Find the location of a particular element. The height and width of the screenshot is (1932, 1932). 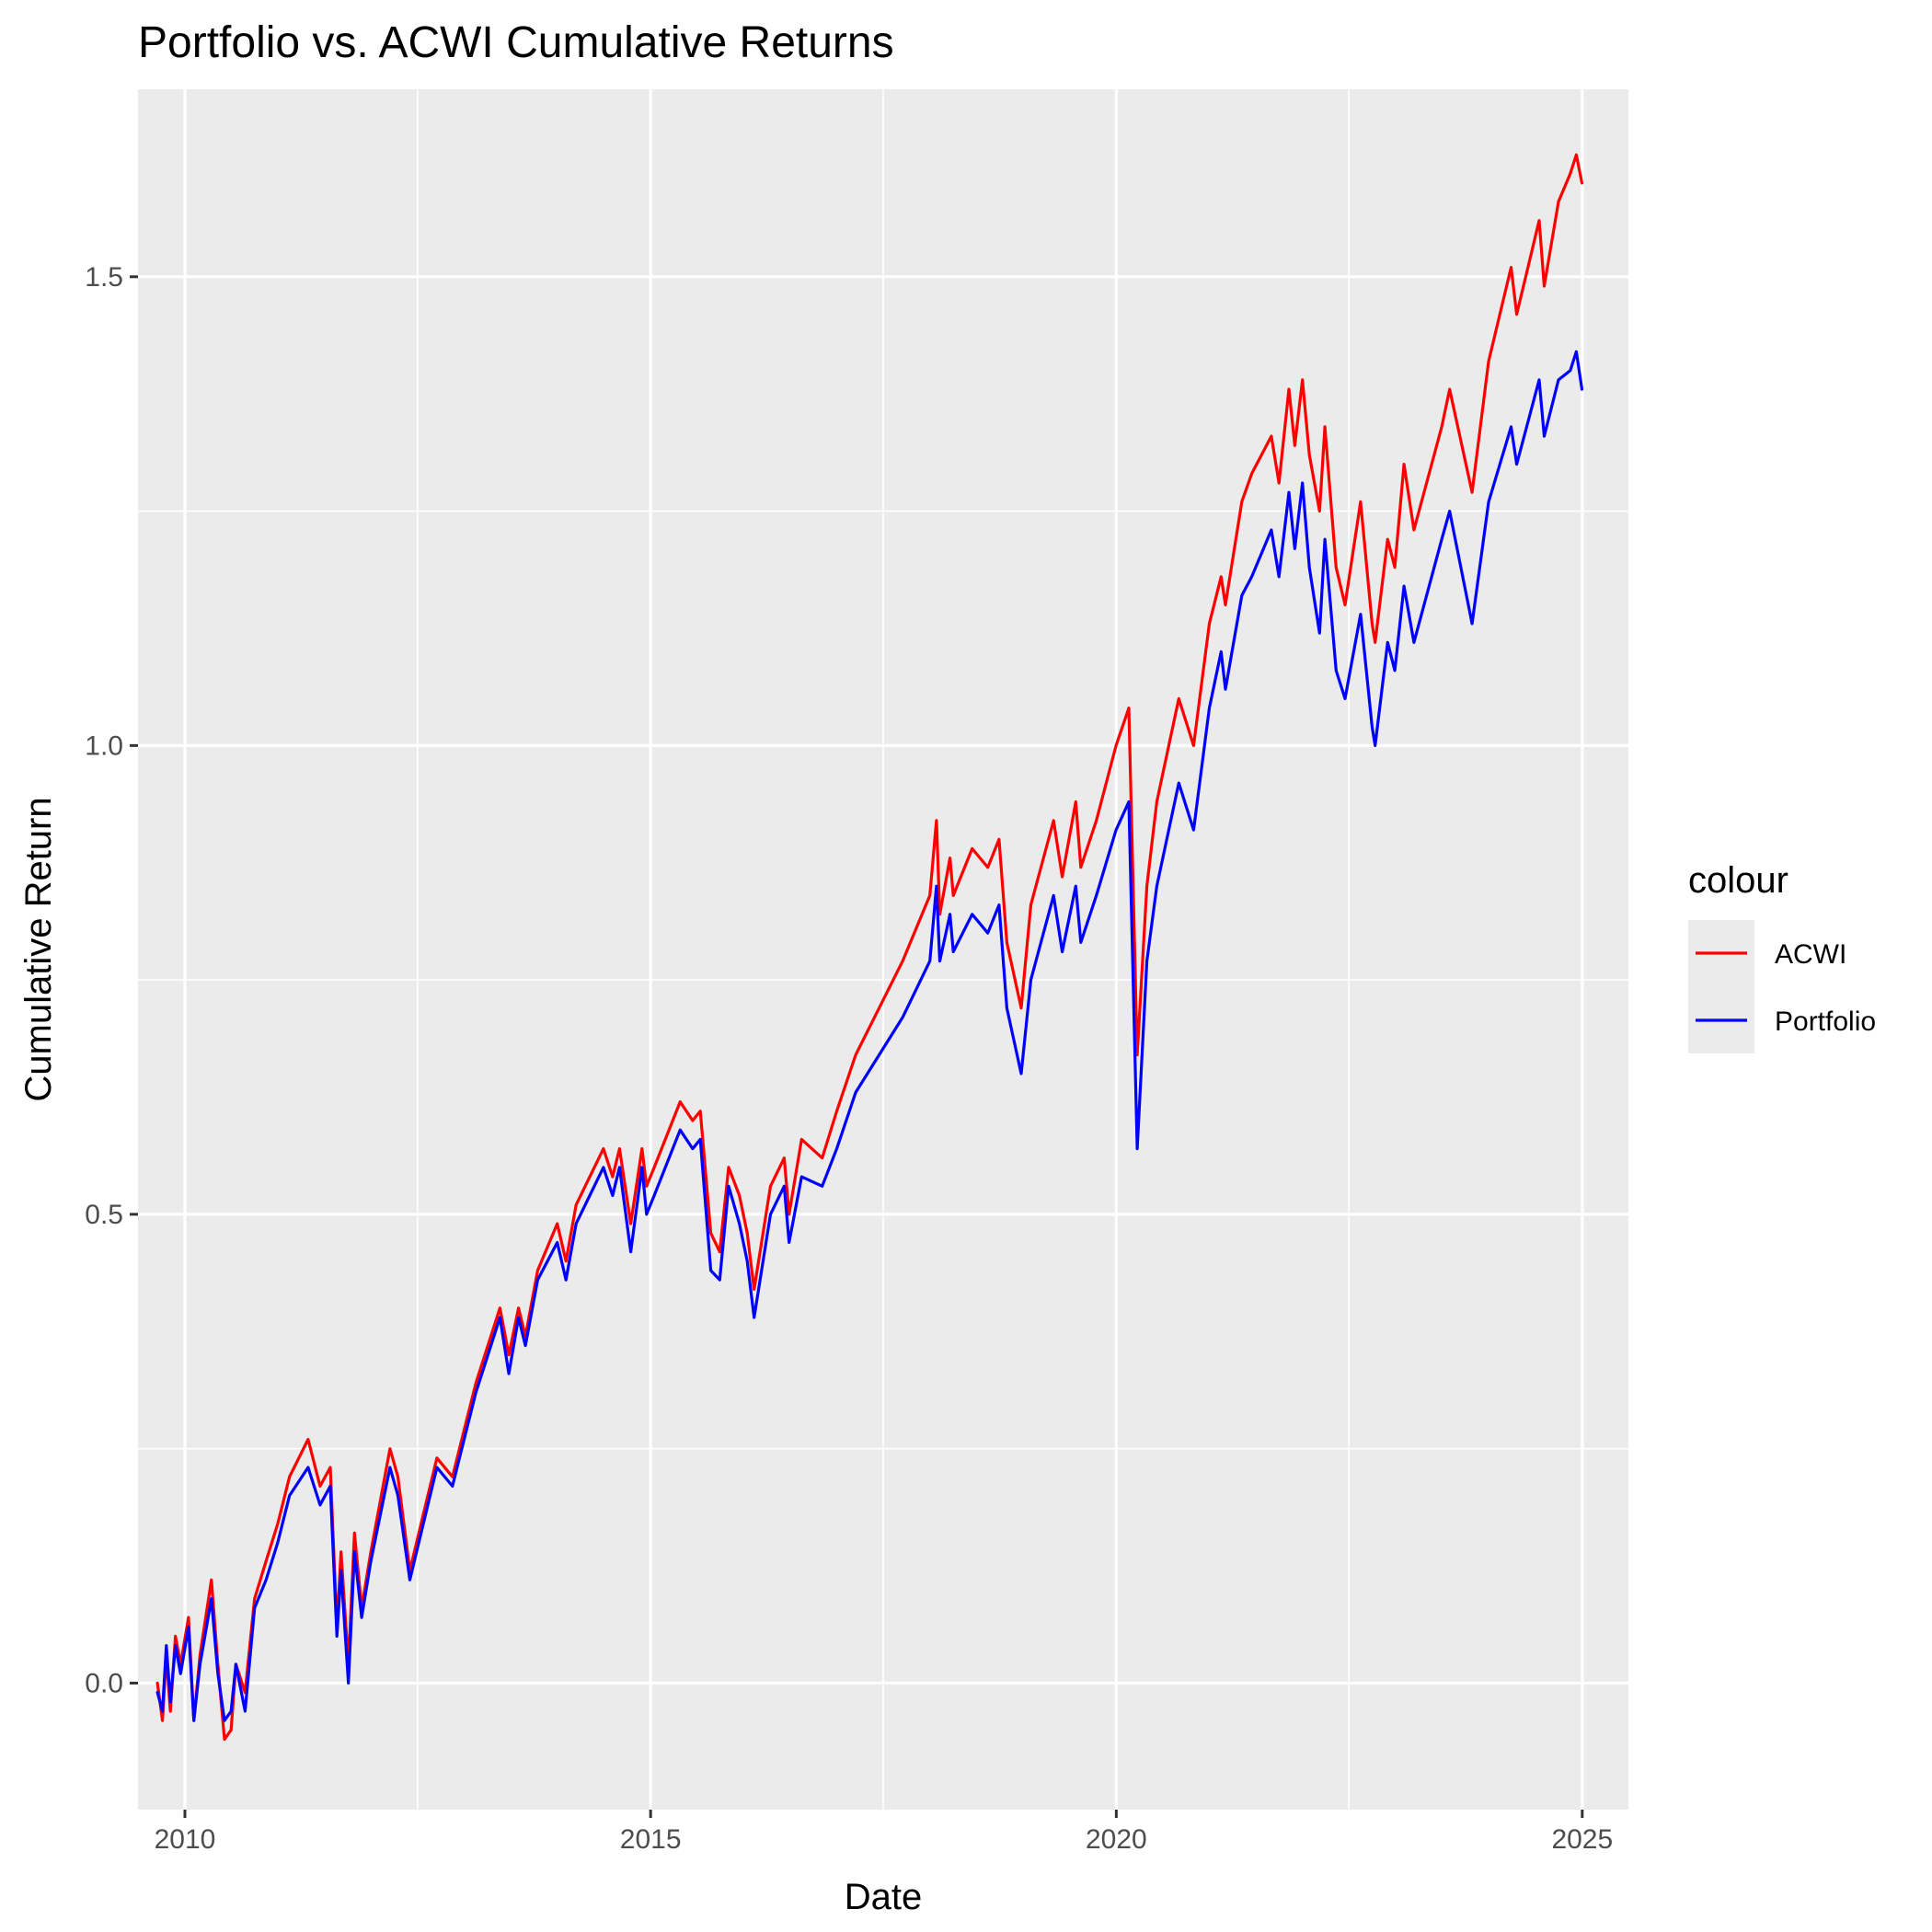

legend-key-box is located at coordinates (1721, 986).